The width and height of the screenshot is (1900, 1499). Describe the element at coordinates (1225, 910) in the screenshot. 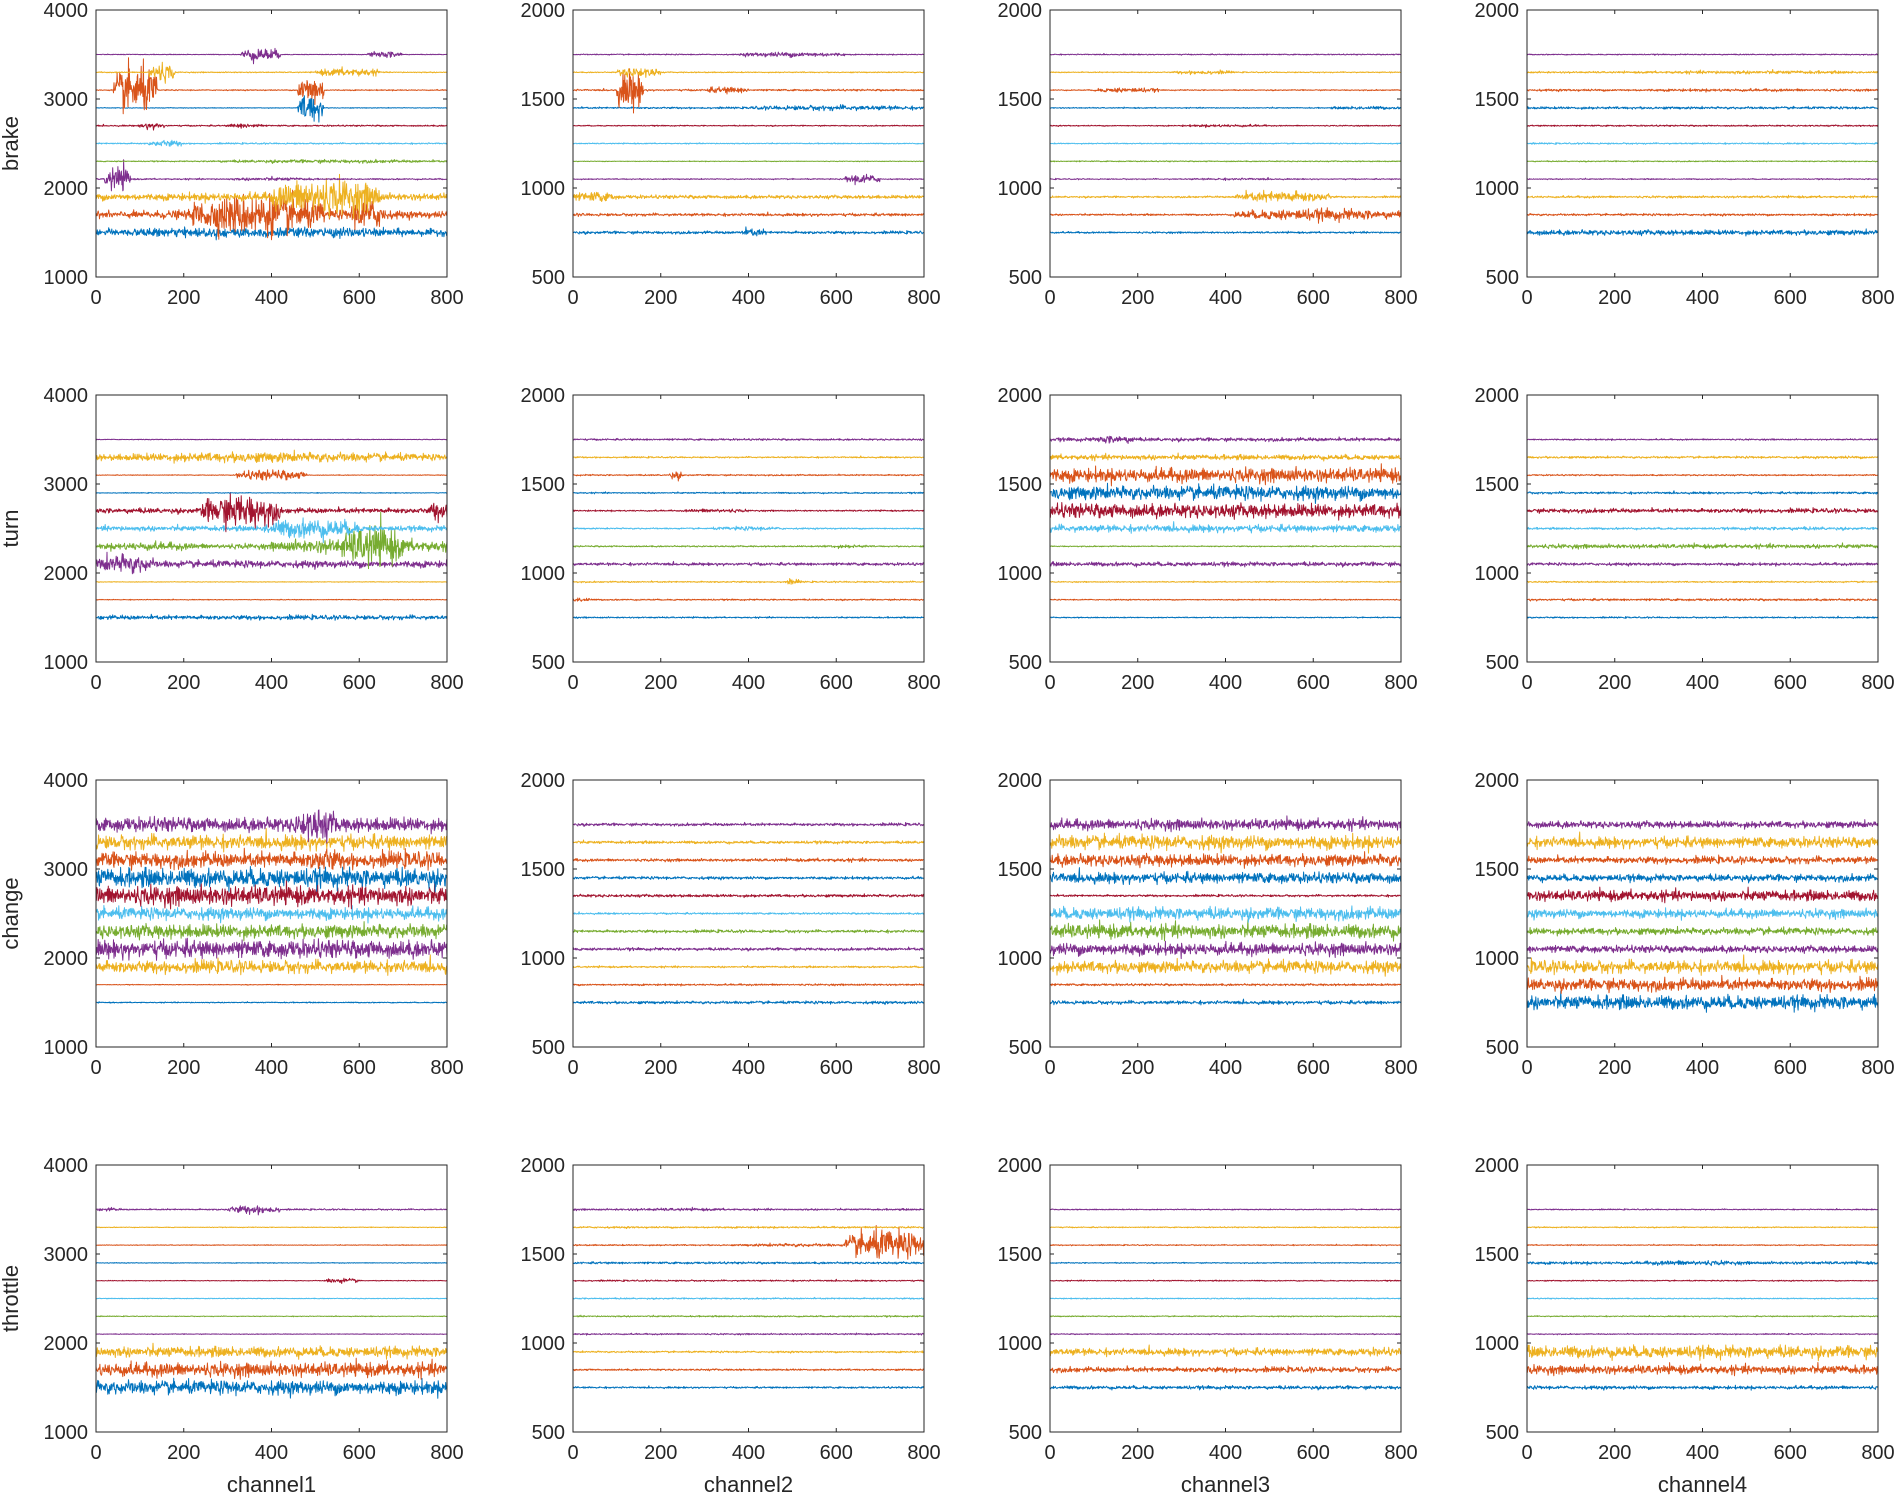

I see `panel-2-2-traces` at that location.